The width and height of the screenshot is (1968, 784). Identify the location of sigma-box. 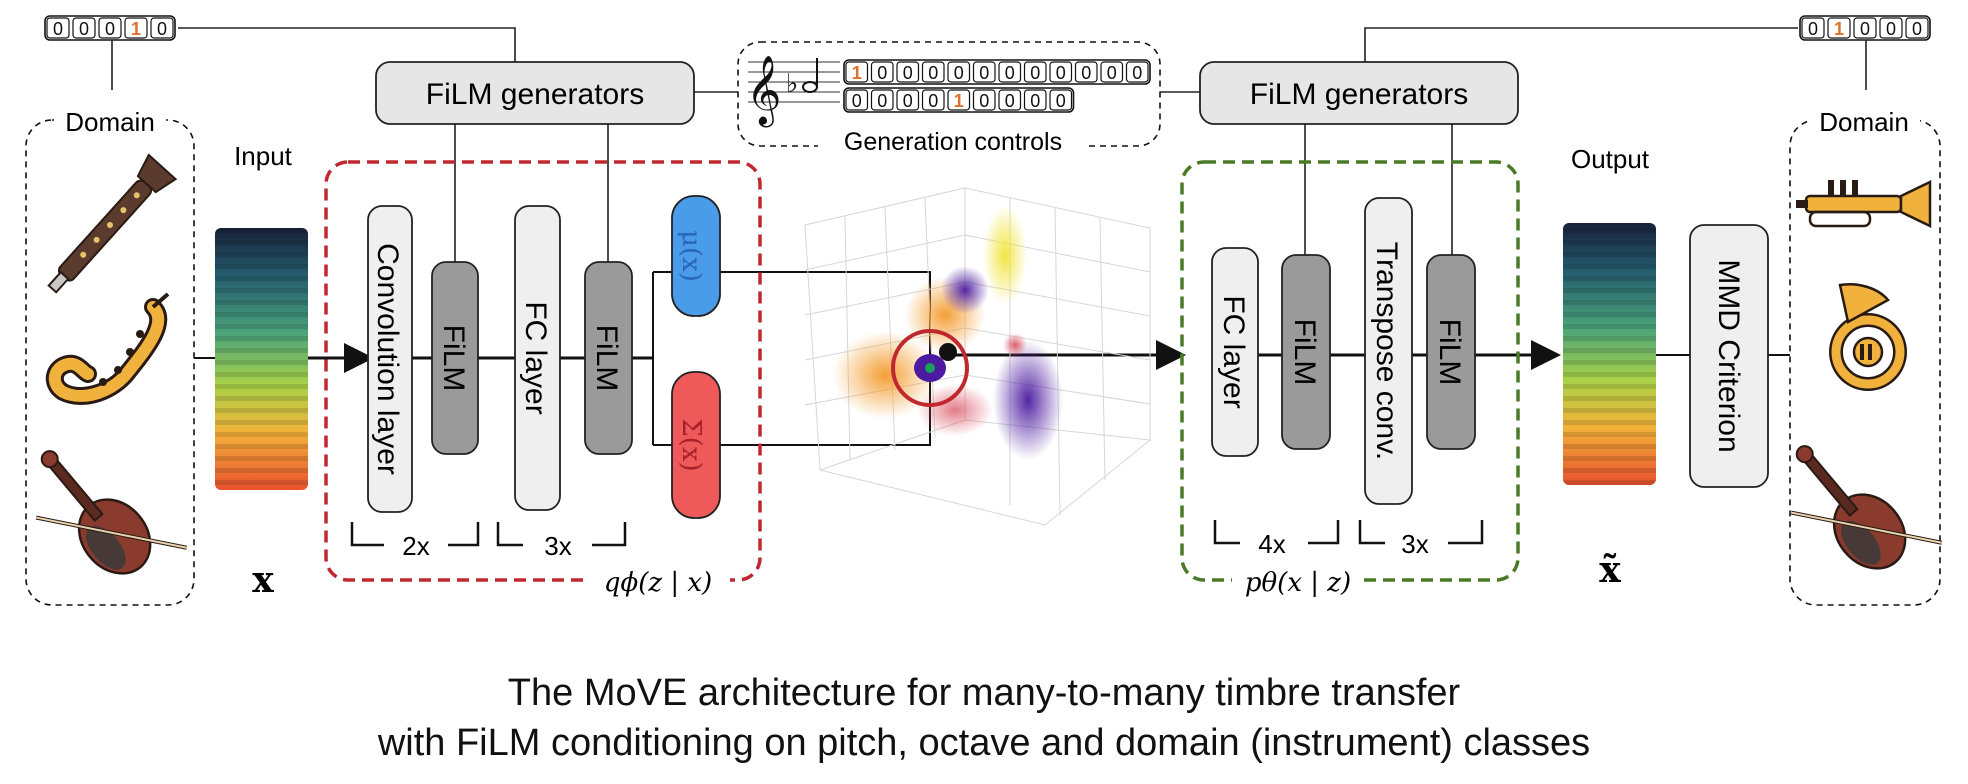
(696, 445).